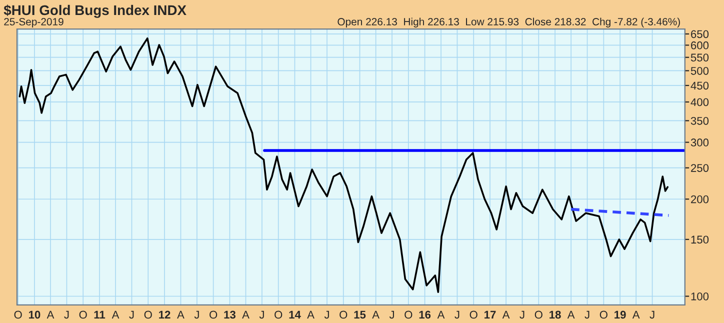  Describe the element at coordinates (699, 102) in the screenshot. I see `y-tick-label: 400` at that location.